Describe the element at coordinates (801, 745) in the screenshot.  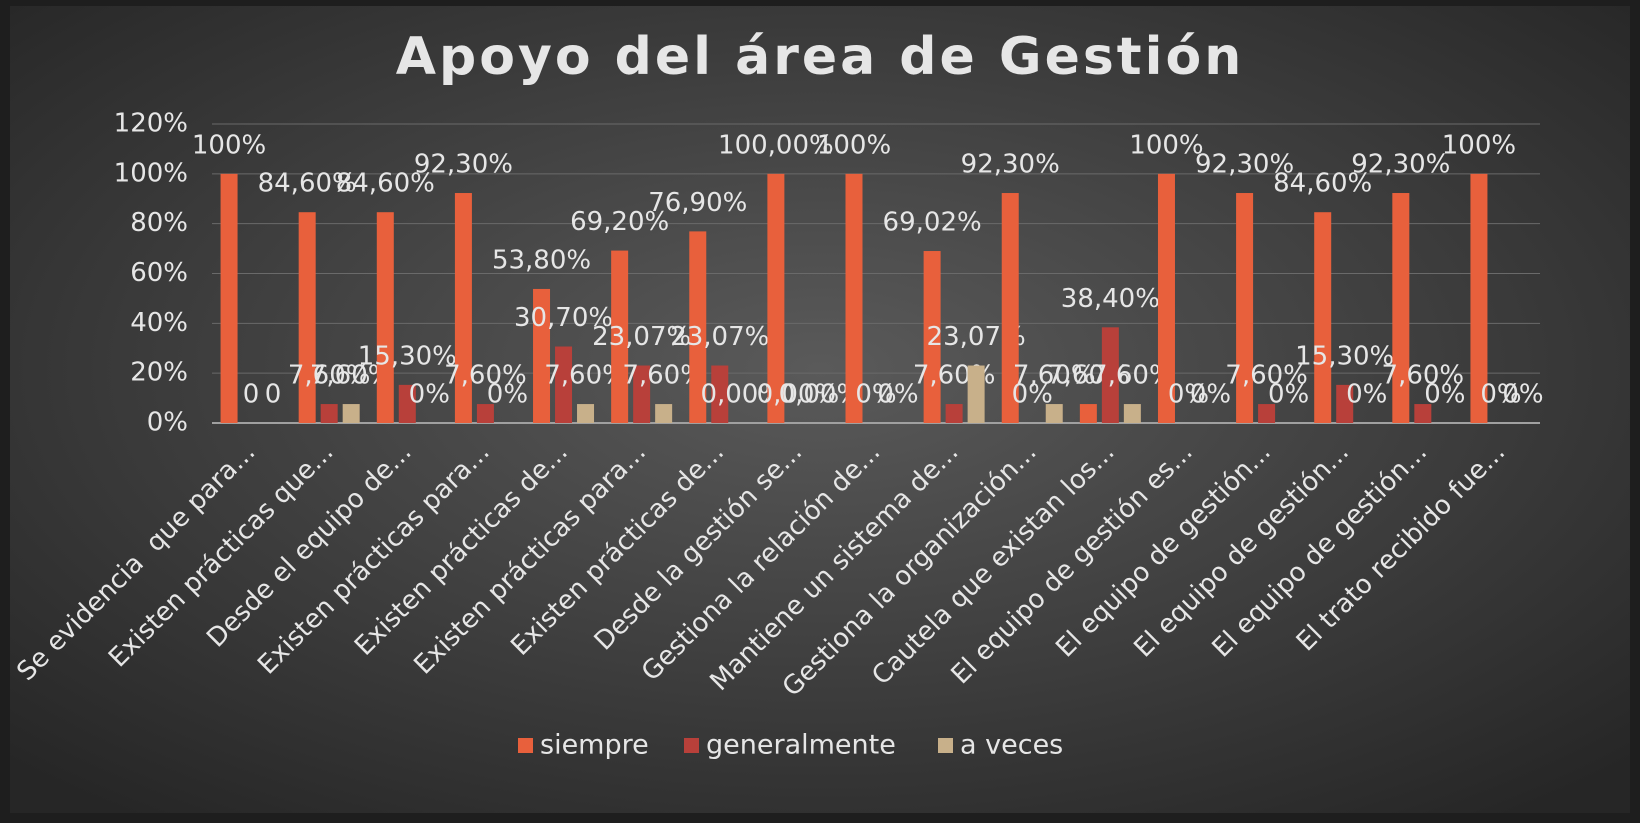
I see `legend-label: generalmente` at that location.